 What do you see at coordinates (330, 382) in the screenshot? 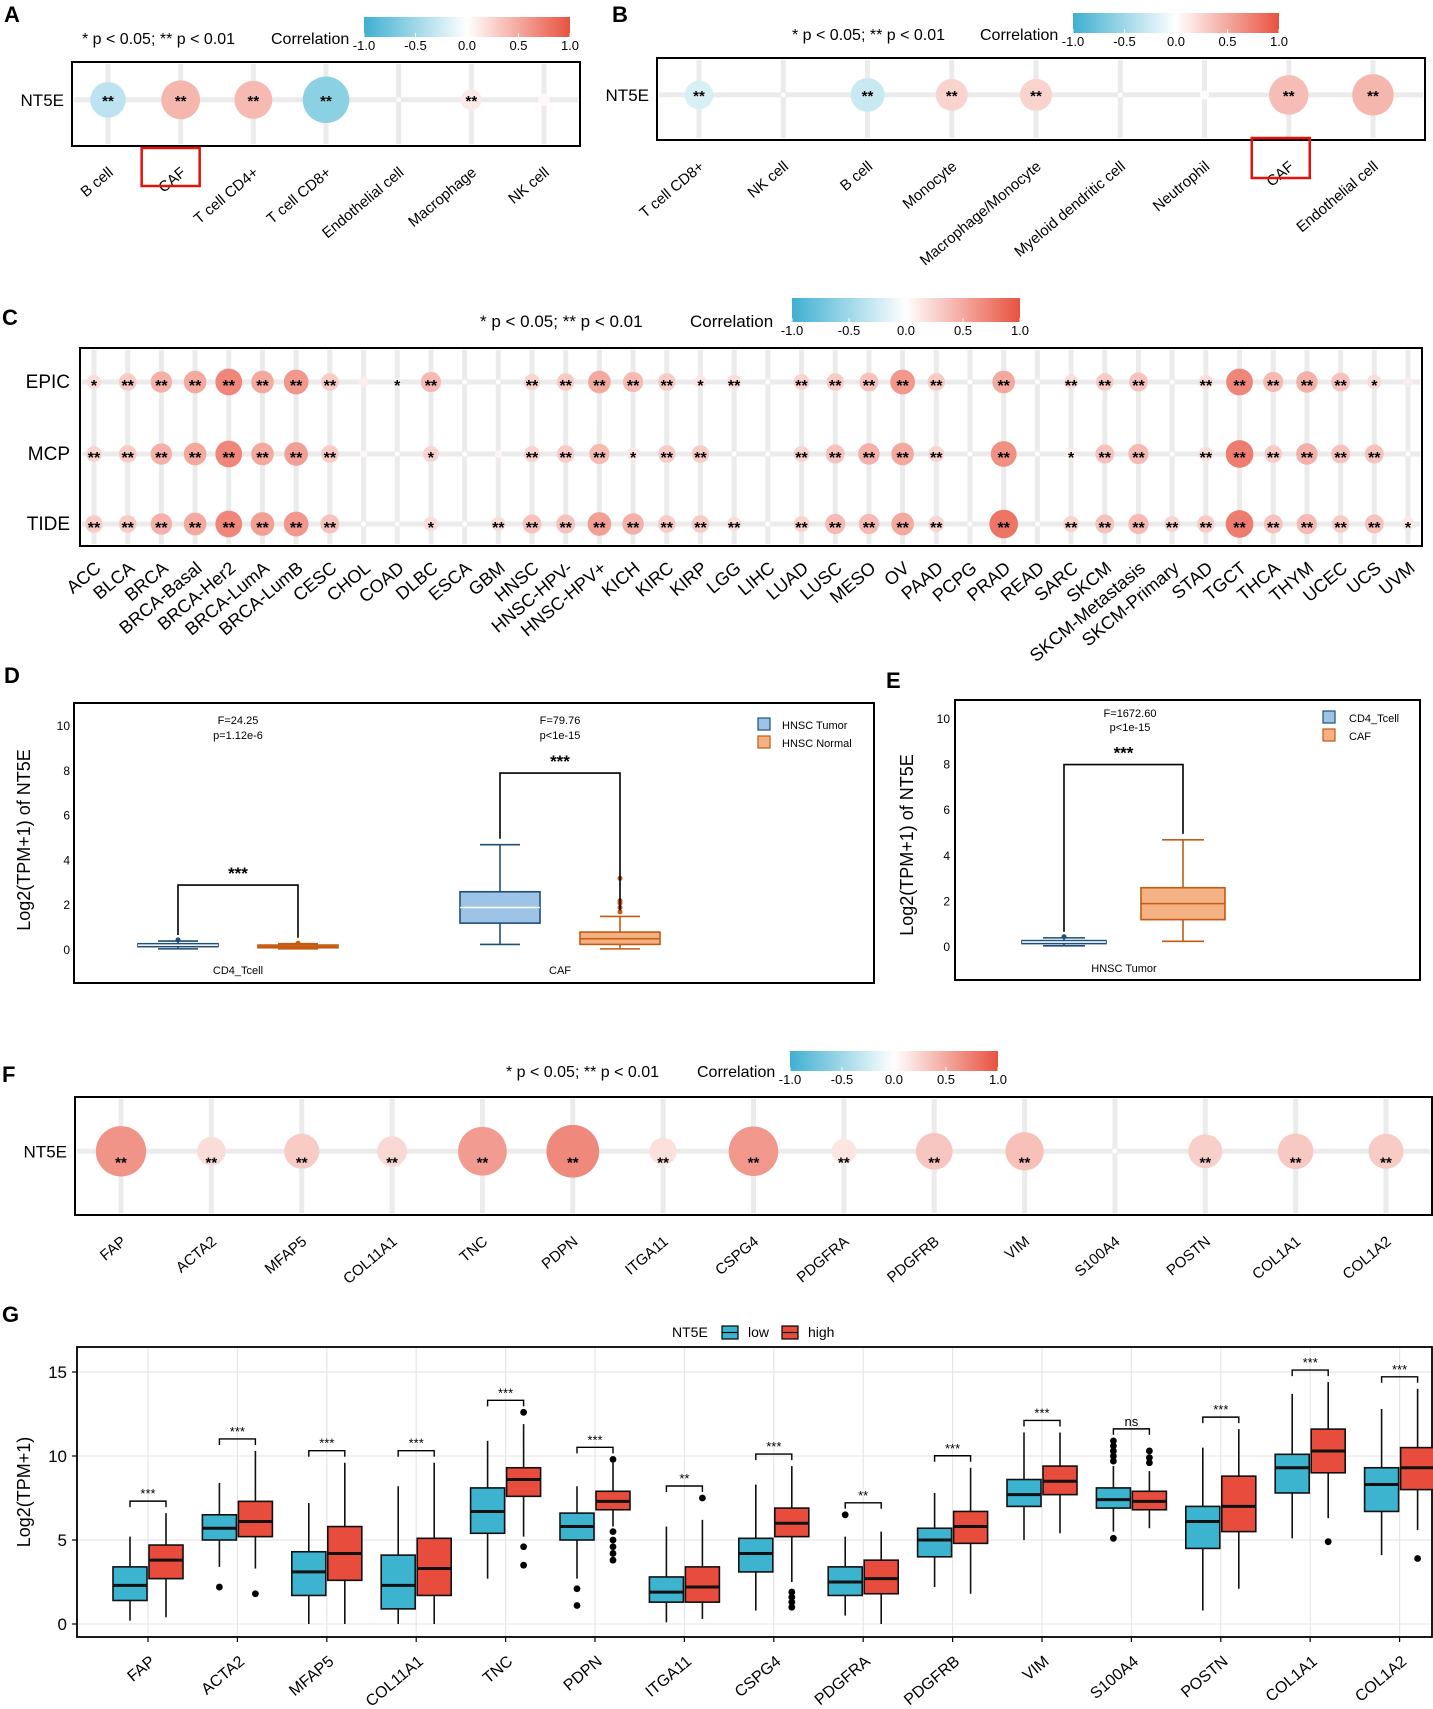
I see `bubble-EPIC-CESC` at bounding box center [330, 382].